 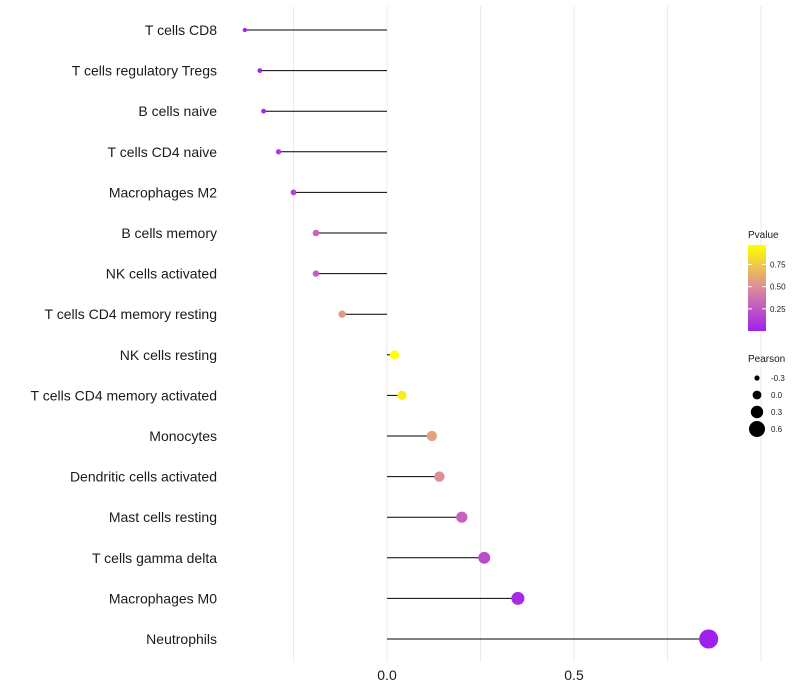 What do you see at coordinates (177, 111) in the screenshot?
I see `category-label: B cells naive` at bounding box center [177, 111].